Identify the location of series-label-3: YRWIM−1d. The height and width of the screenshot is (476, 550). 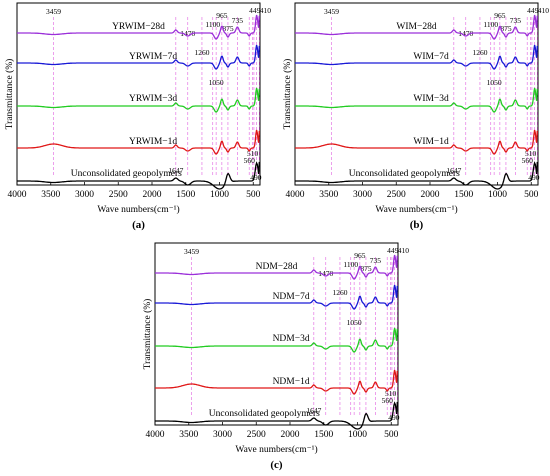
(153, 142).